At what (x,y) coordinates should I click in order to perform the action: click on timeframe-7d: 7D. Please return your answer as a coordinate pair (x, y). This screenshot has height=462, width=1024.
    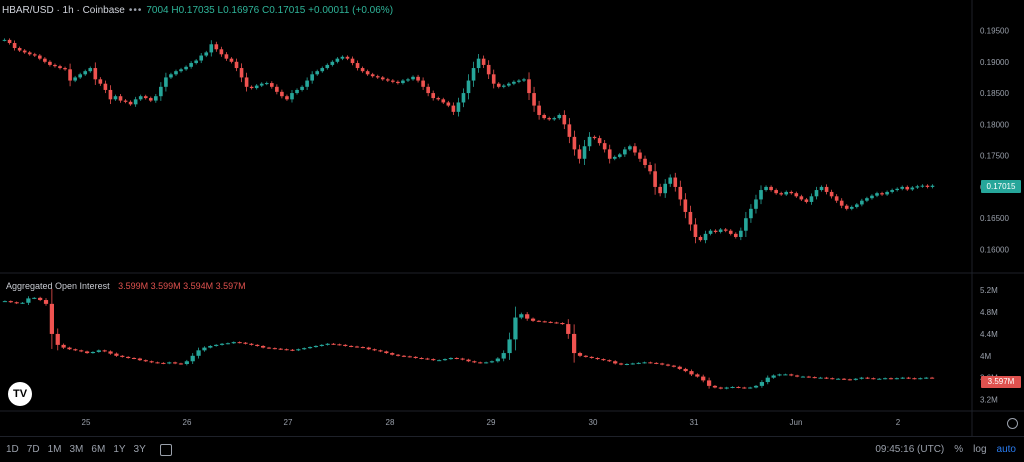
    Looking at the image, I should click on (33, 449).